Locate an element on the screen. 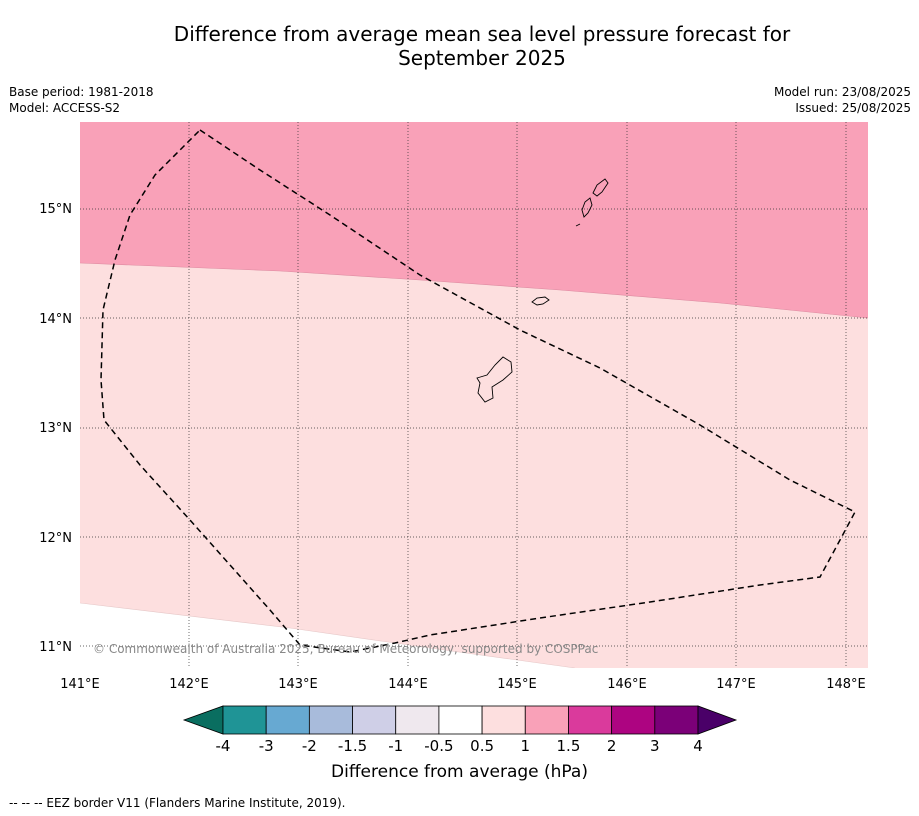  colorbar-tick-label: -0.5 is located at coordinates (438, 746).